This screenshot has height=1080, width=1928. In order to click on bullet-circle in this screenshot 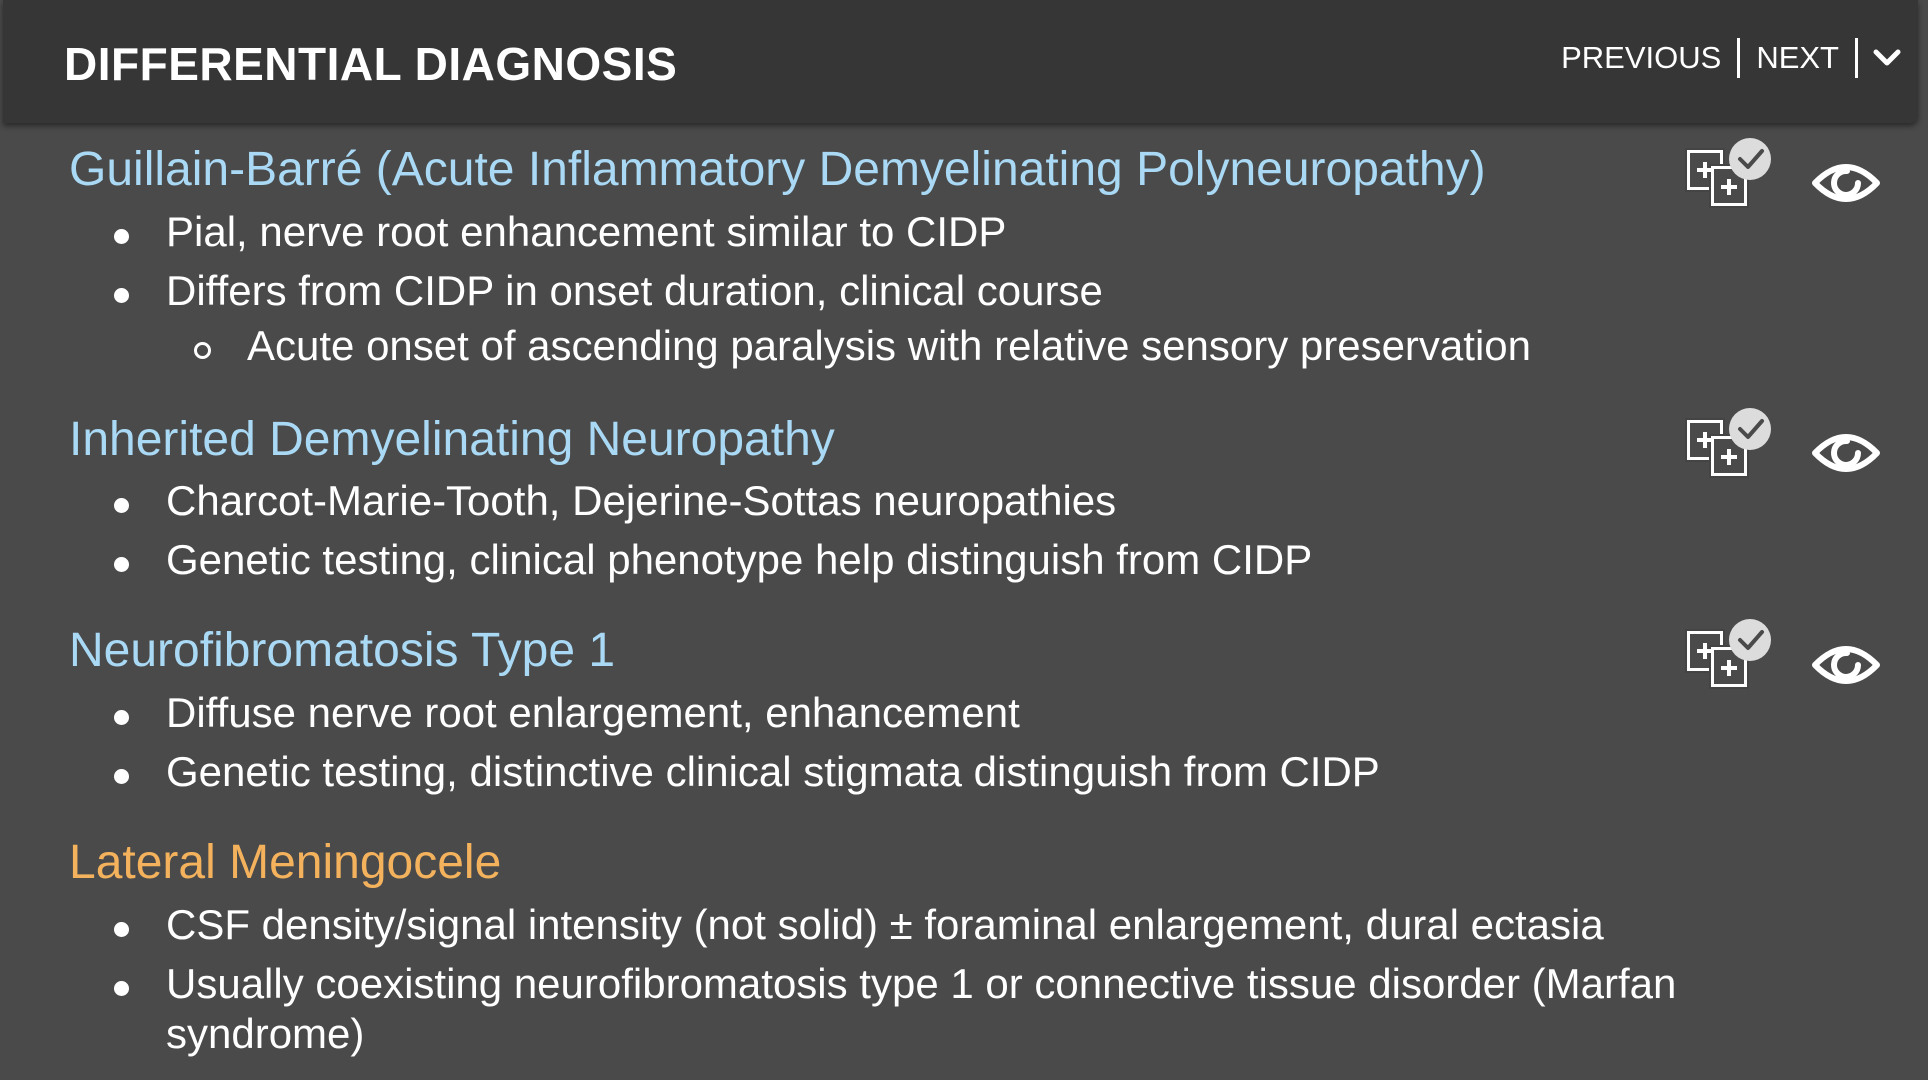, I will do `click(202, 350)`.